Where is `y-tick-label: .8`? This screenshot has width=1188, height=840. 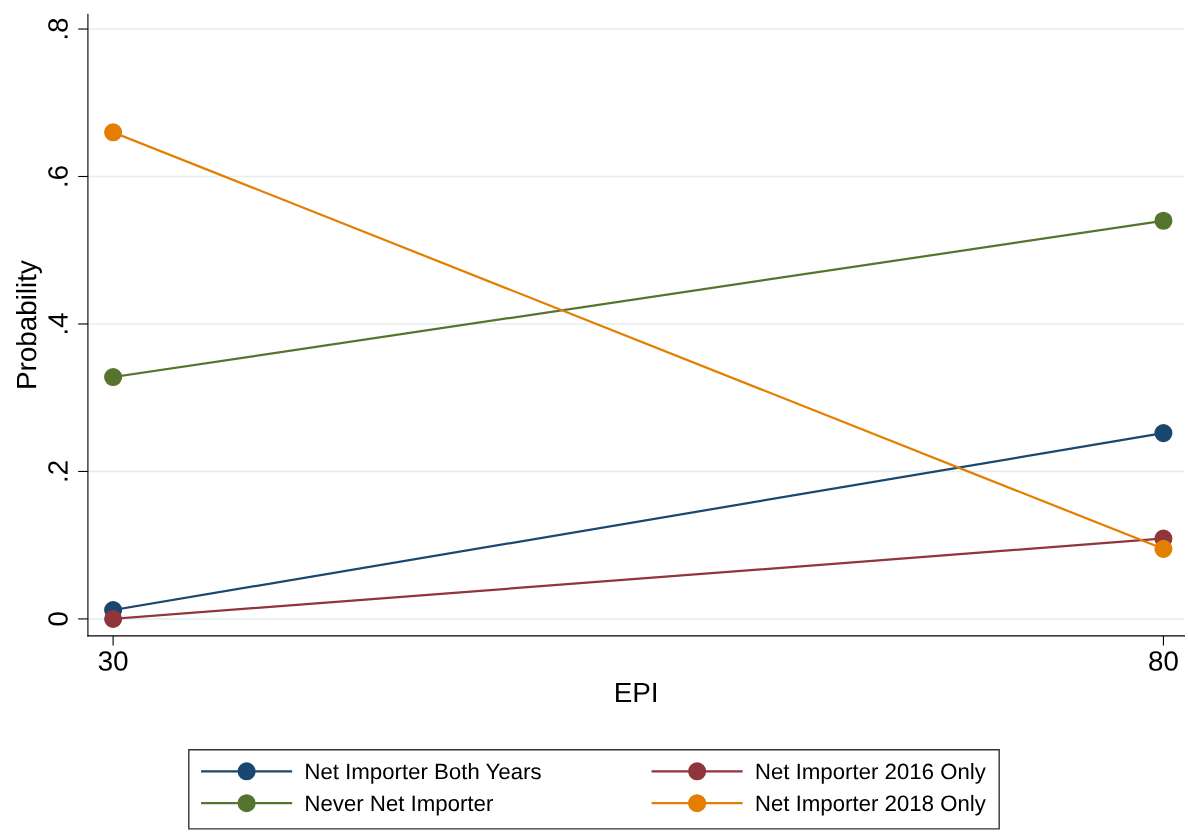 y-tick-label: .8 is located at coordinates (58, 28).